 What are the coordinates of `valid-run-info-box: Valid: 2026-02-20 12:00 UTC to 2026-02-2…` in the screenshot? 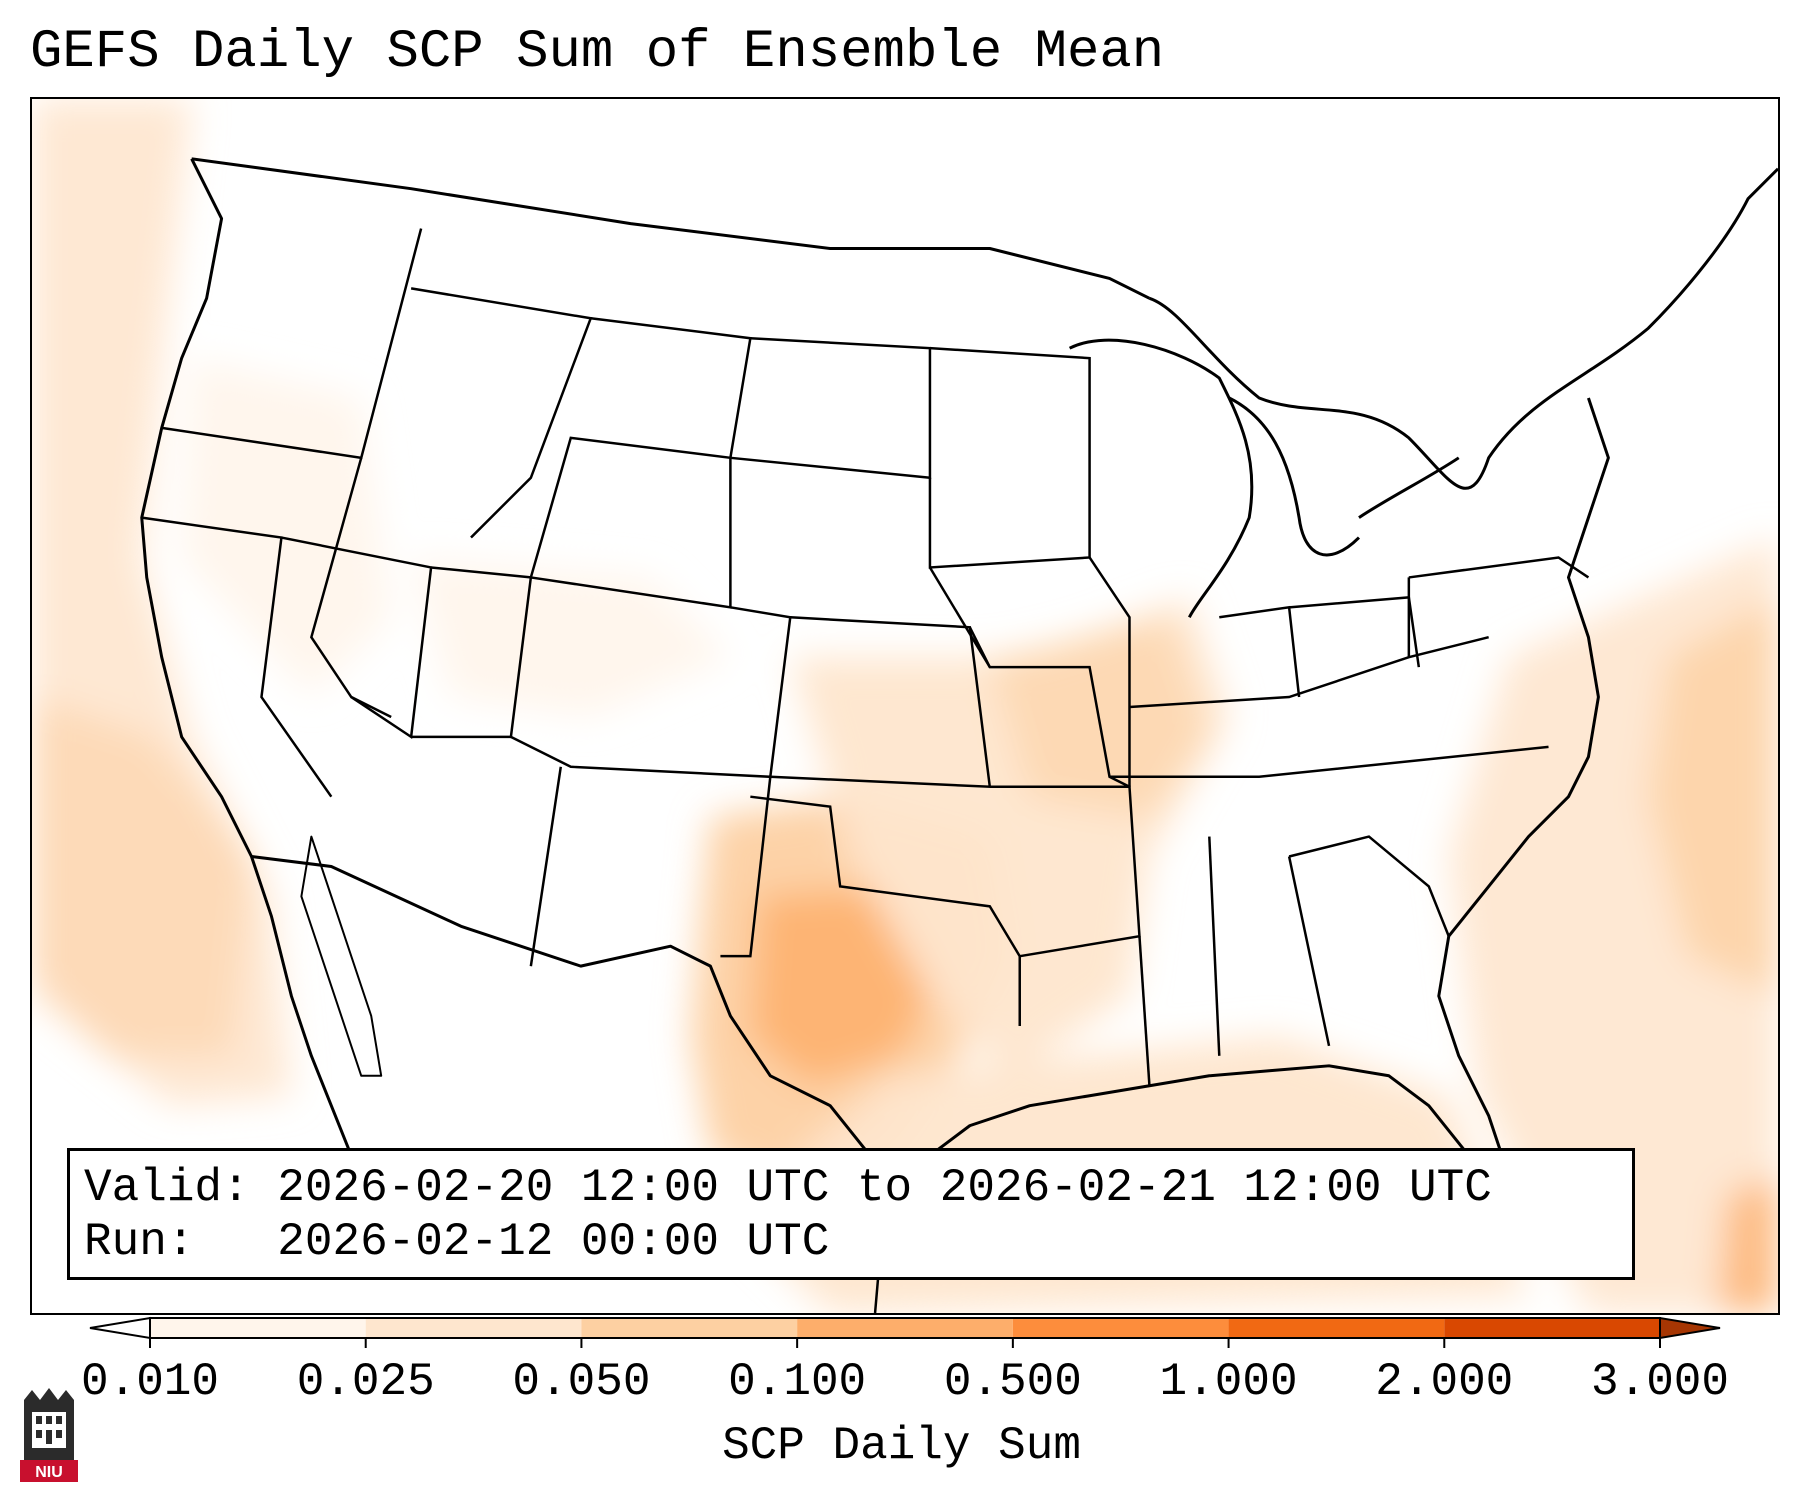 It's located at (851, 1214).